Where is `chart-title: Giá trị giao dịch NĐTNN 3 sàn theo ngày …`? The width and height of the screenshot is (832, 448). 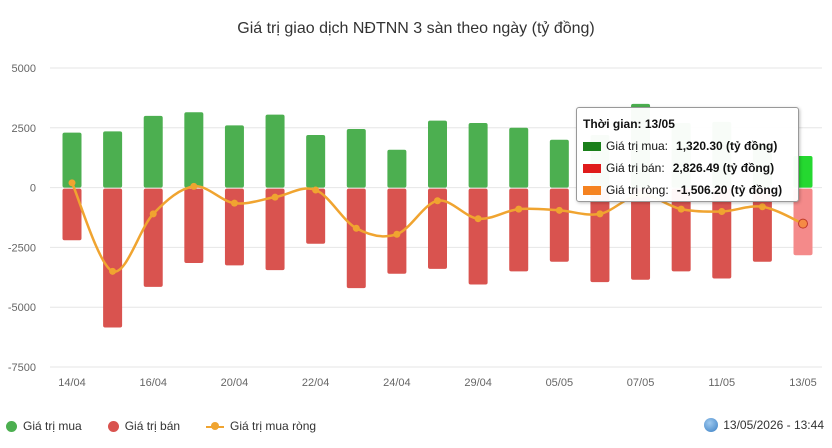
chart-title: Giá trị giao dịch NĐTNN 3 sàn theo ngày … is located at coordinates (416, 28).